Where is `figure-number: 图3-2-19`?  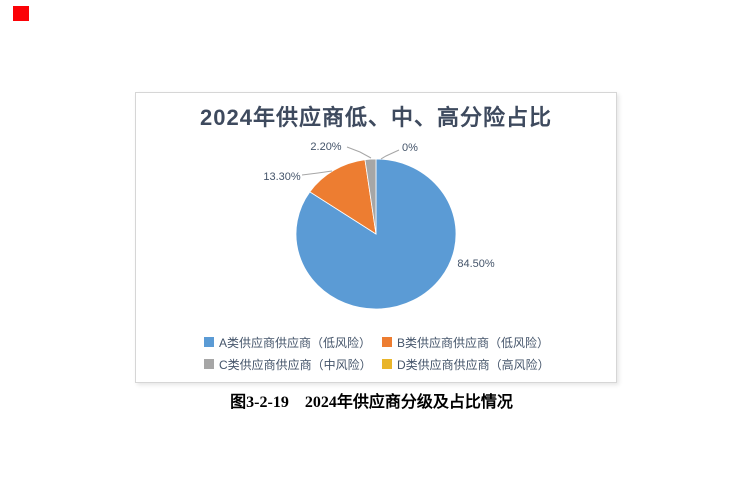
figure-number: 图3-2-19 is located at coordinates (259, 402).